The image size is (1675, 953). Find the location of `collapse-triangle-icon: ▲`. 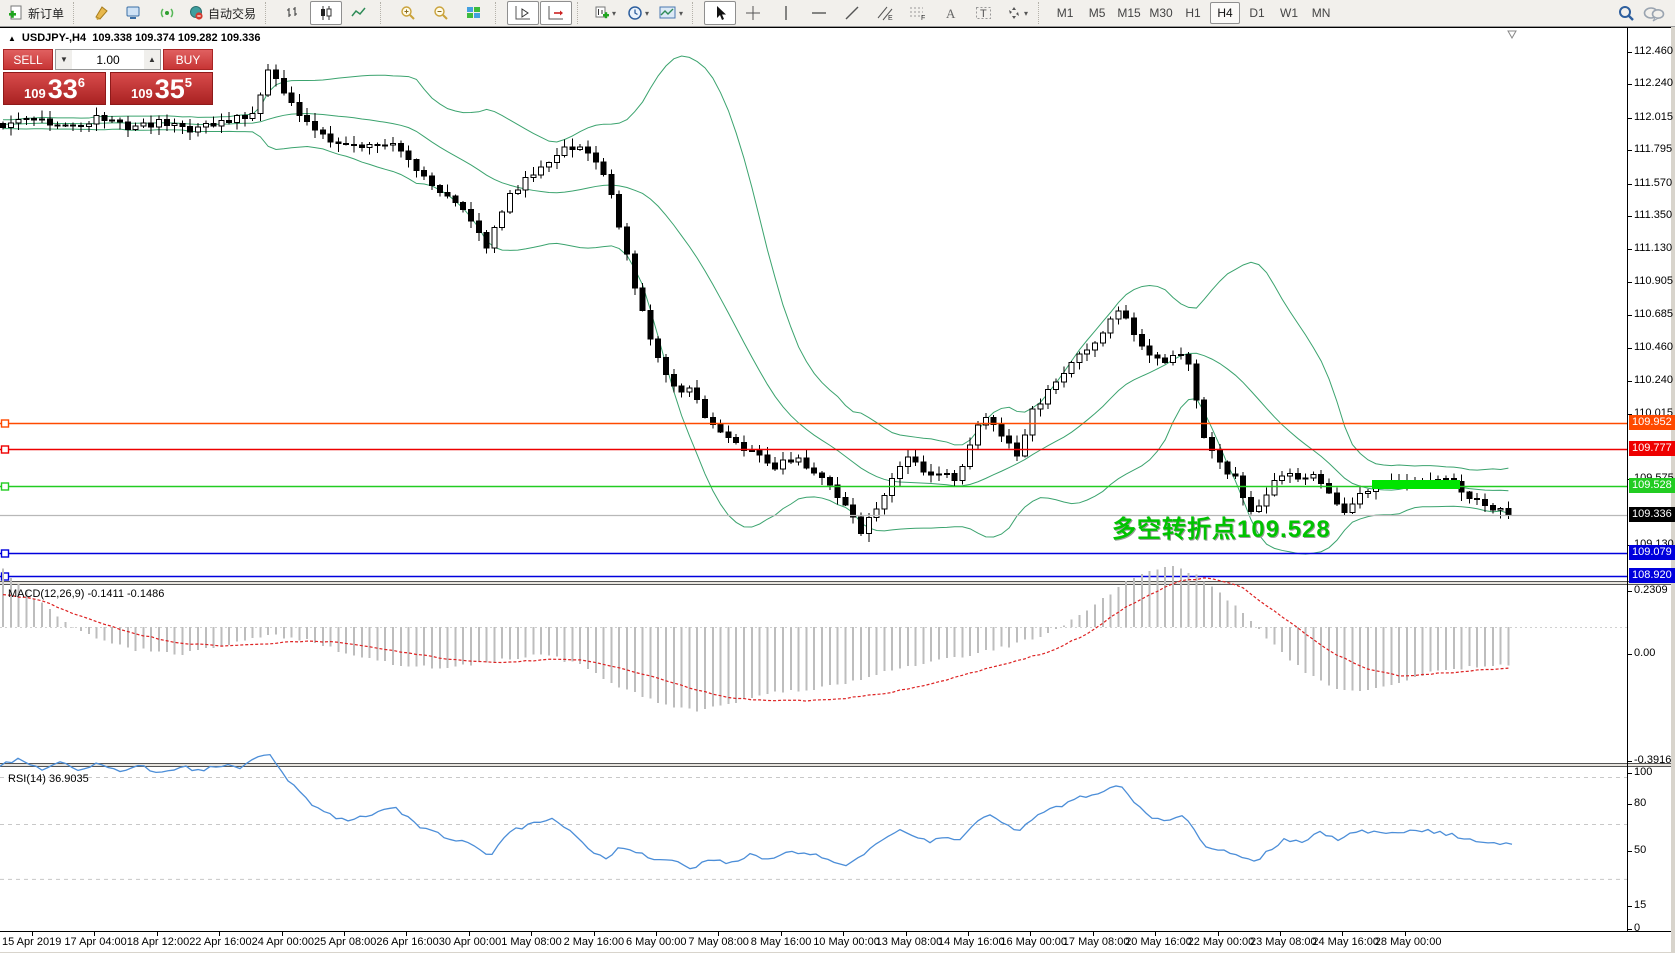

collapse-triangle-icon: ▲ is located at coordinates (12, 38).